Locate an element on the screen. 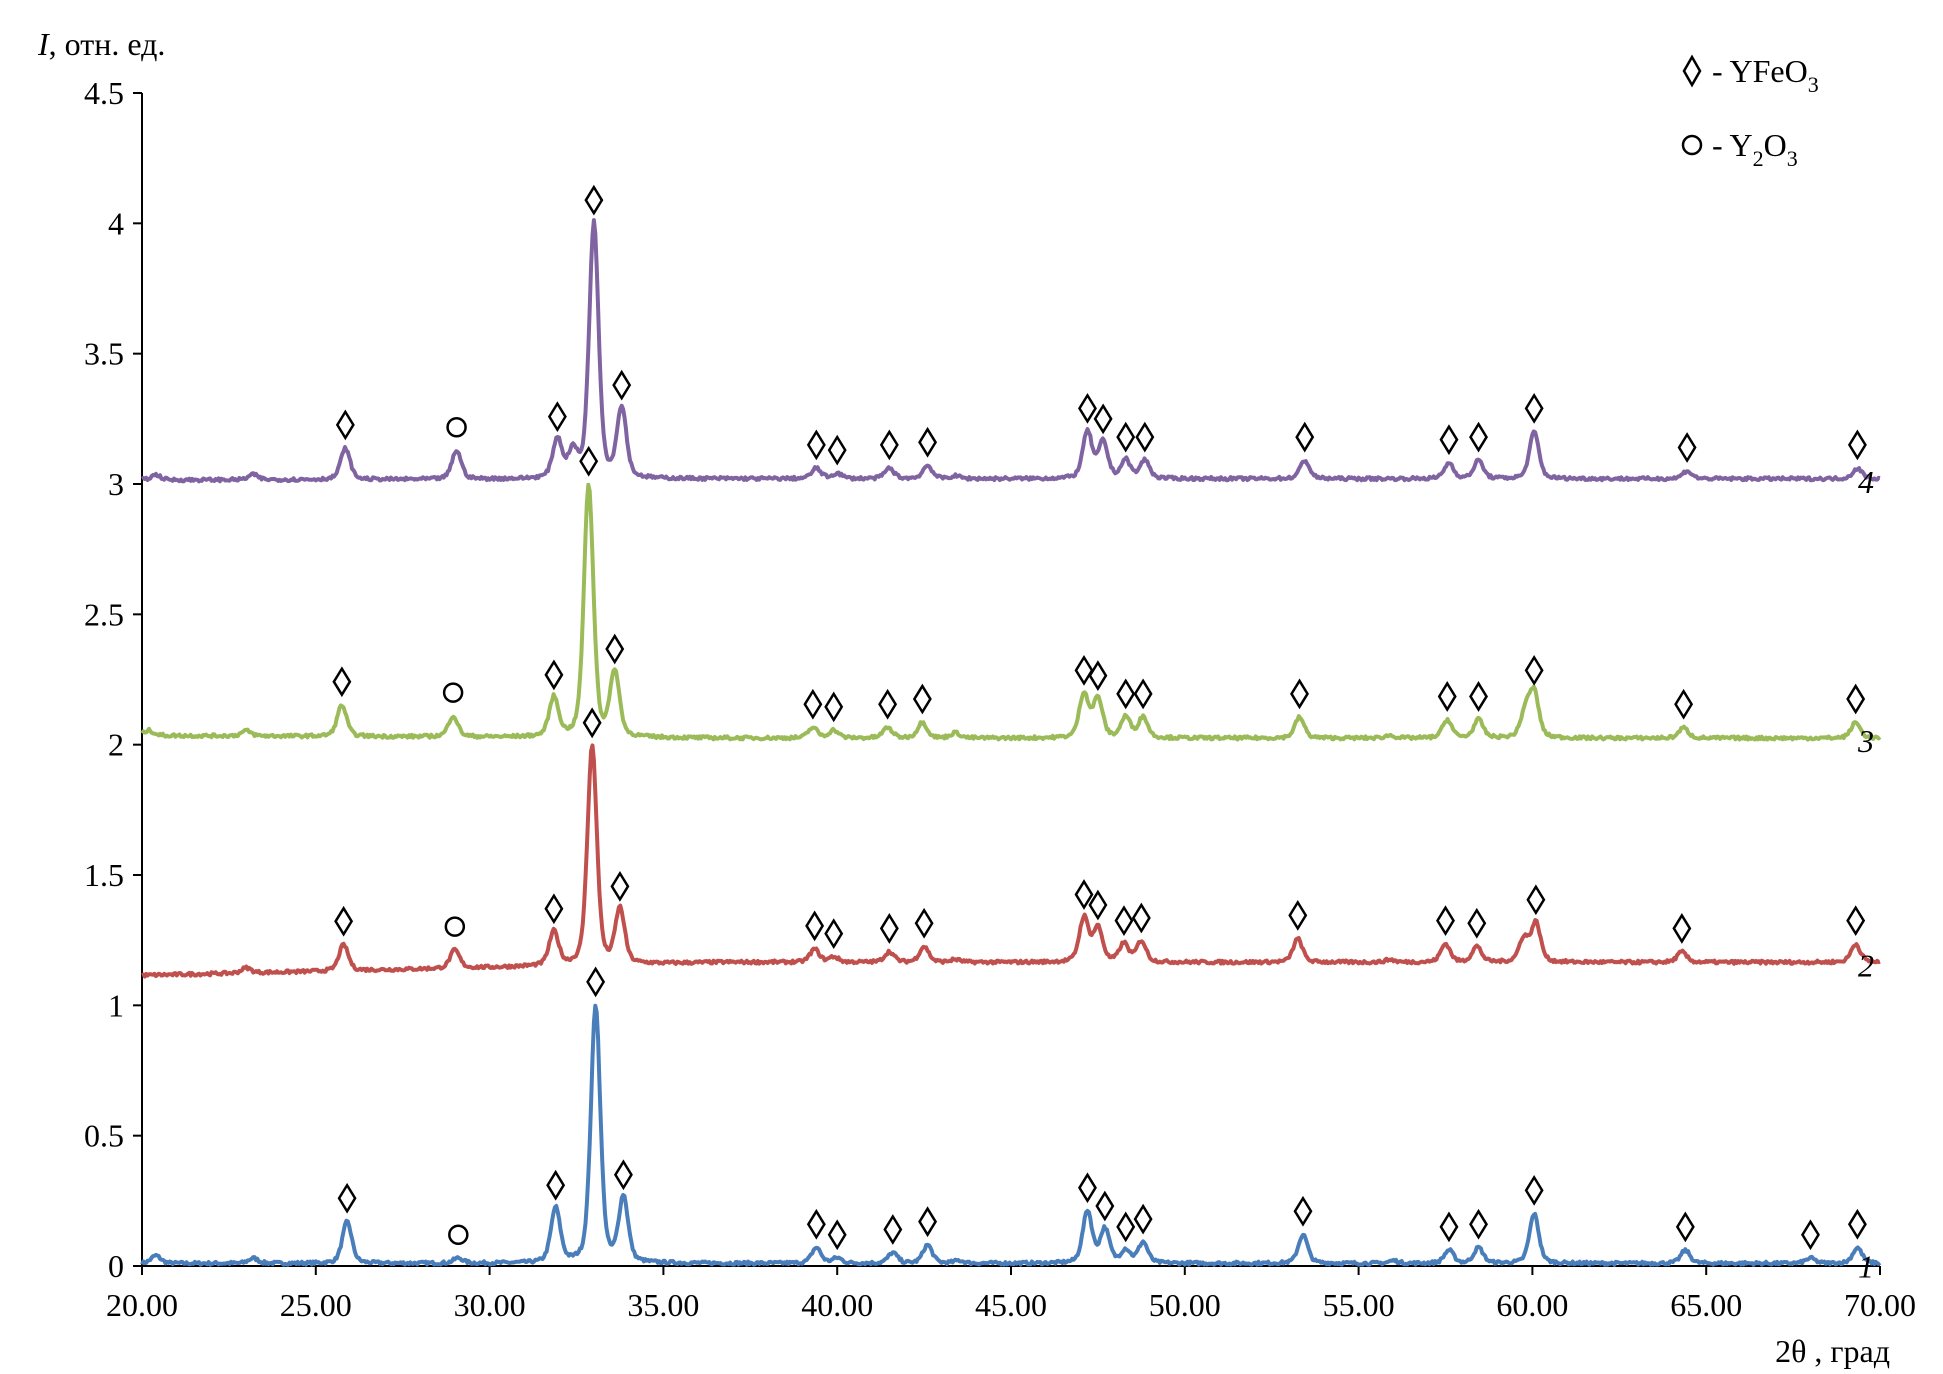 The height and width of the screenshot is (1374, 1943). legend-entry-y2o3: - Y2O3 is located at coordinates (1739, 149).